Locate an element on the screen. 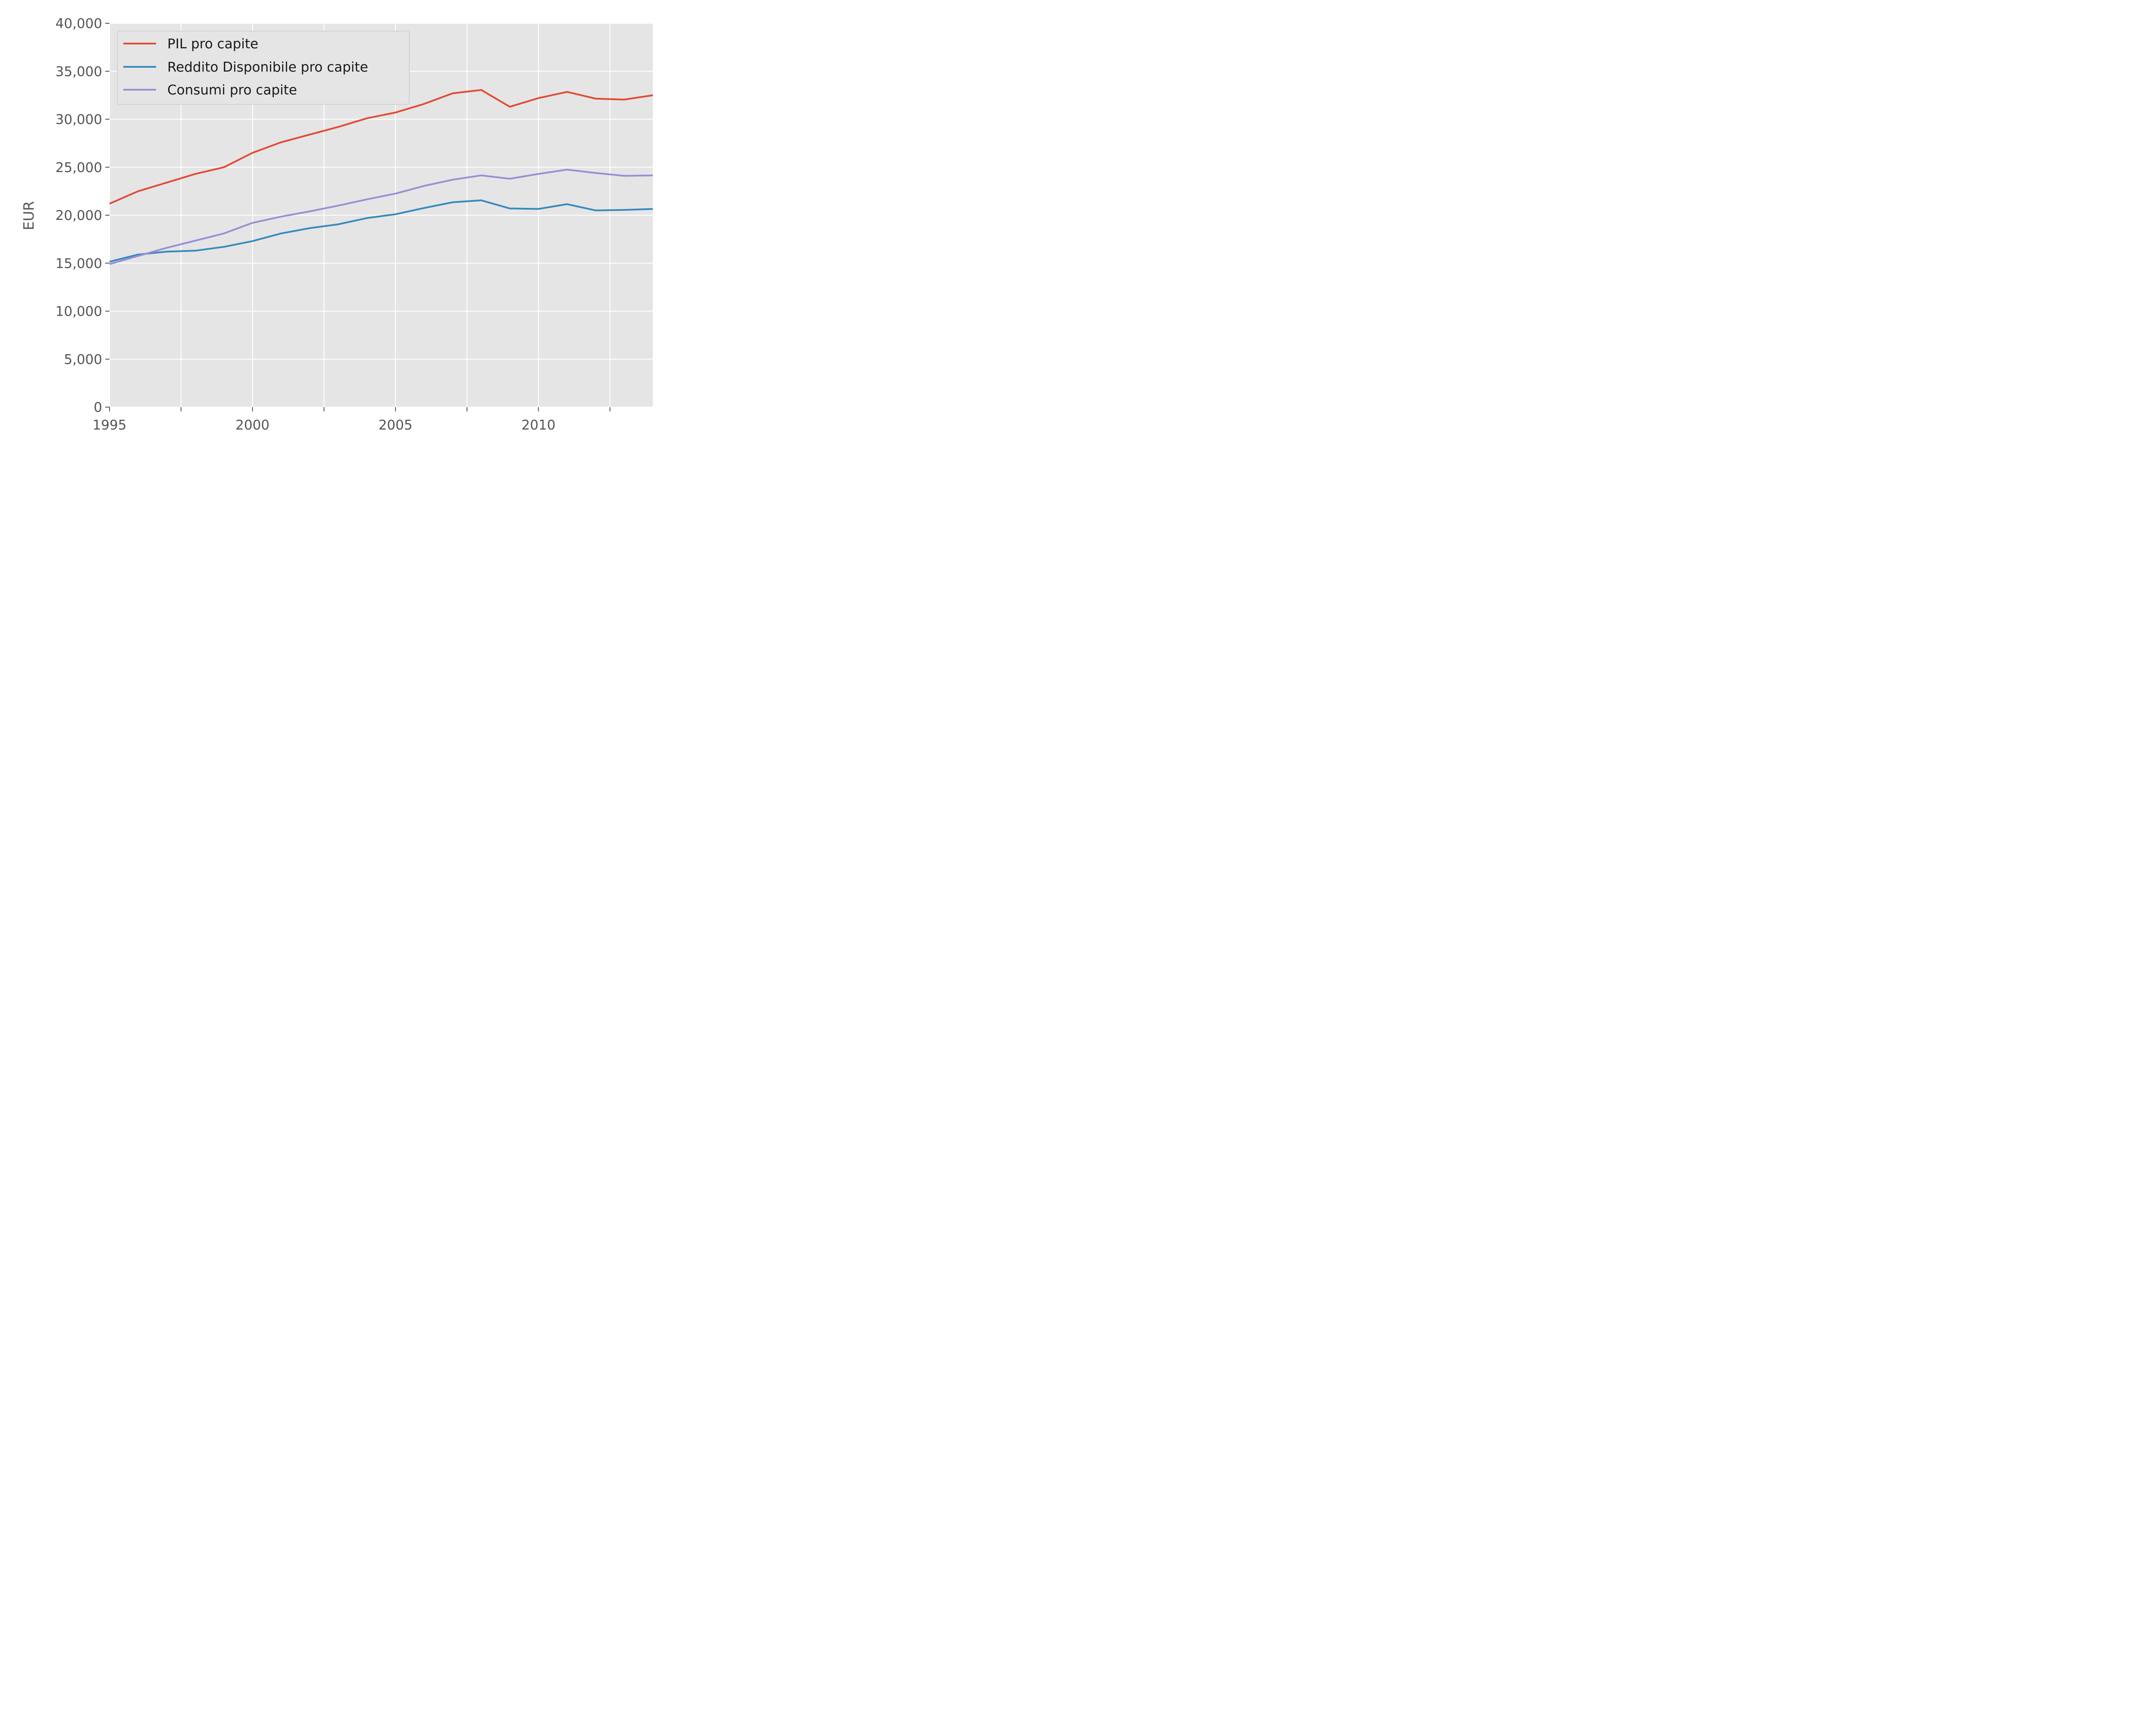  legend-label-reddito: Reddito Disponibile pro capite is located at coordinates (267, 67).